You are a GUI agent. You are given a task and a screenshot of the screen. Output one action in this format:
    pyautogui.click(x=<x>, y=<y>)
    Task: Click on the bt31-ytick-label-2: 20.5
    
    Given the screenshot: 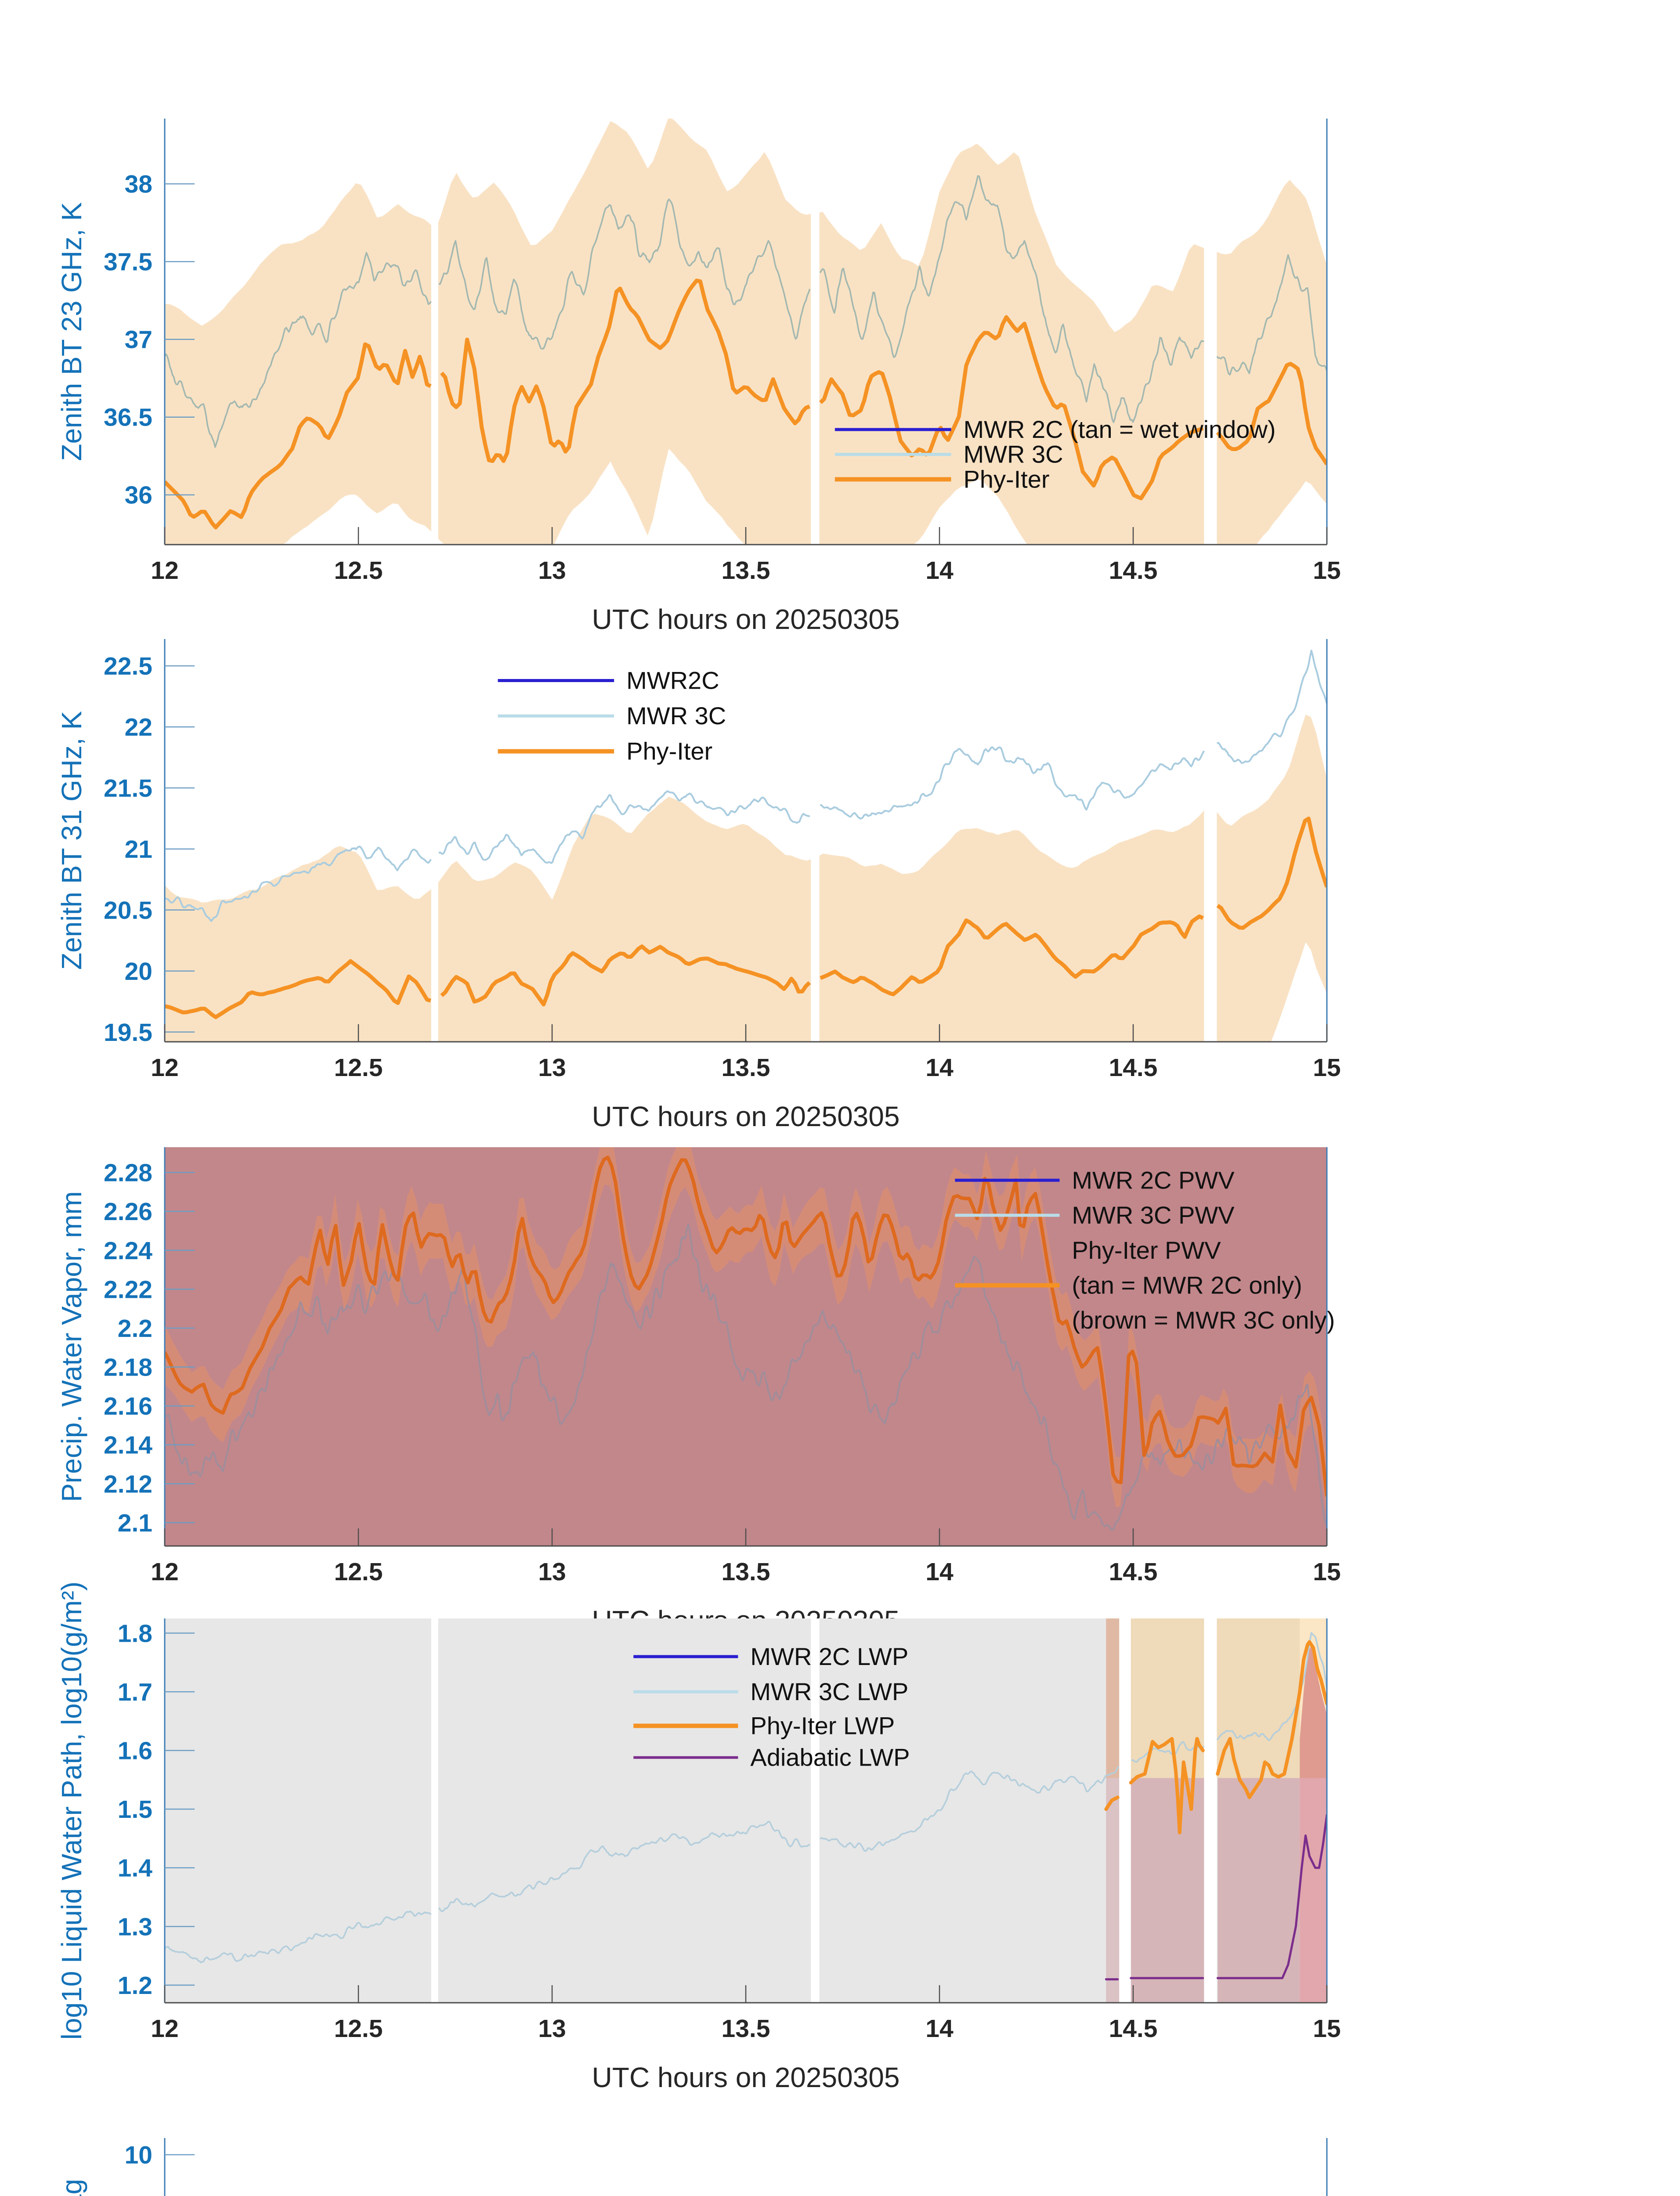 What is the action you would take?
    pyautogui.click(x=128, y=911)
    